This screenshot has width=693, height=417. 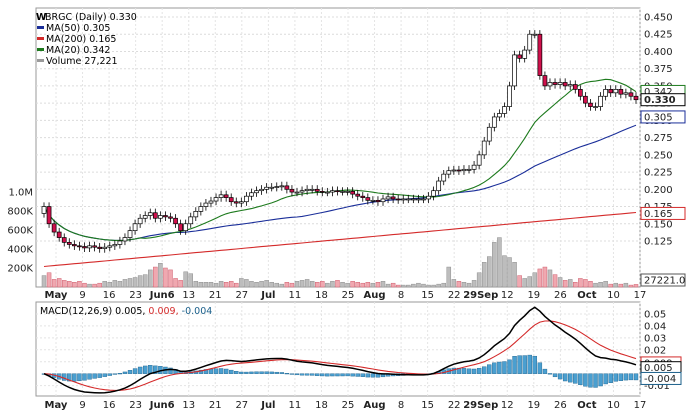 I want to click on macd-tick-label: 0.02, so click(x=655, y=350).